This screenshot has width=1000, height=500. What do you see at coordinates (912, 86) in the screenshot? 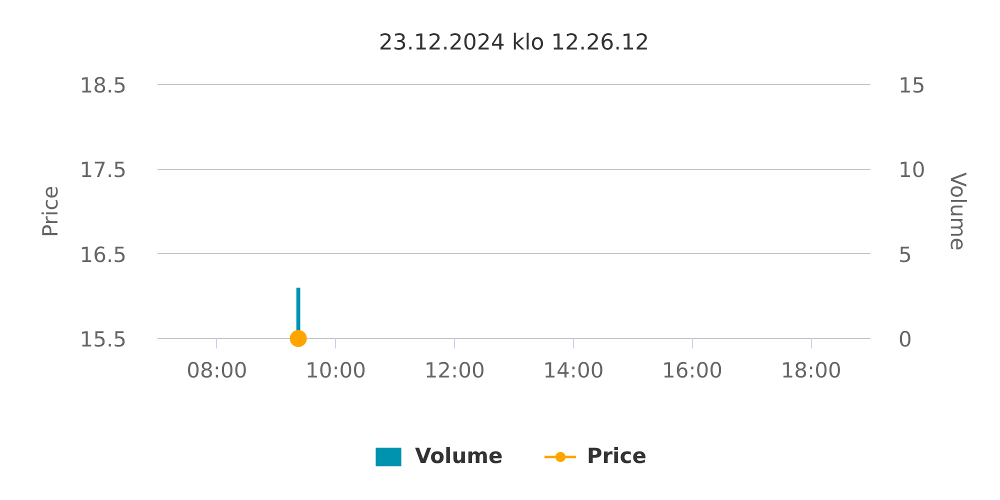
I see `y2-tick-label: 15` at bounding box center [912, 86].